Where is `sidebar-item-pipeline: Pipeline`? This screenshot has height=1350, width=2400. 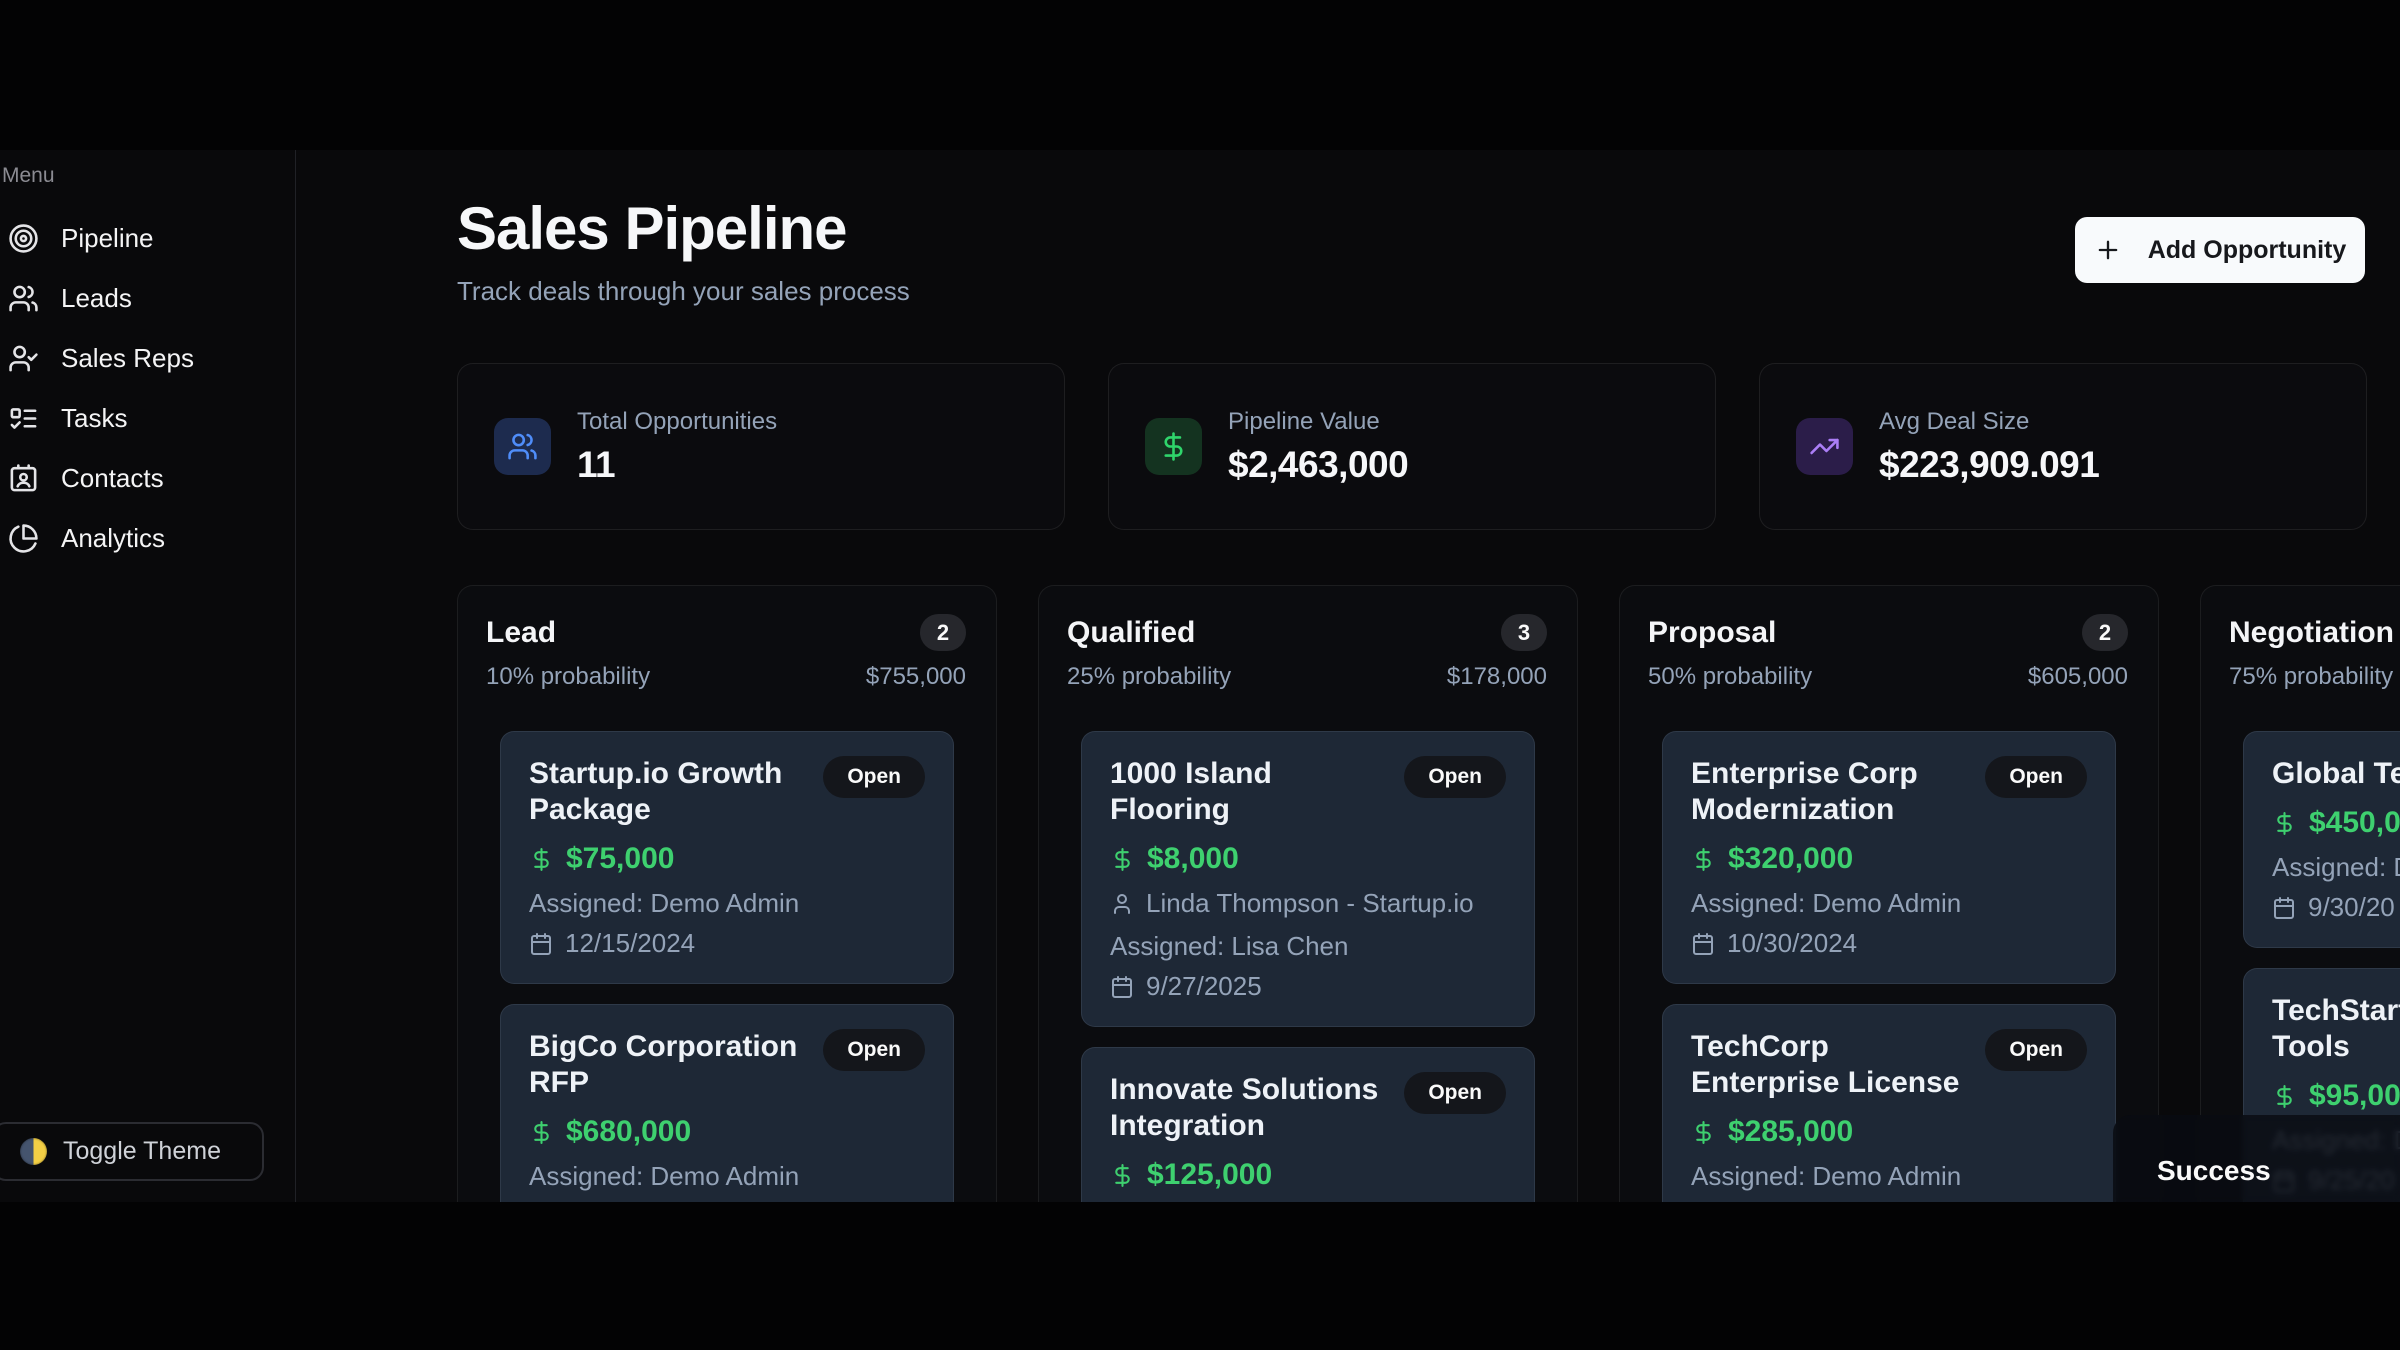
sidebar-item-pipeline: Pipeline is located at coordinates (147, 238).